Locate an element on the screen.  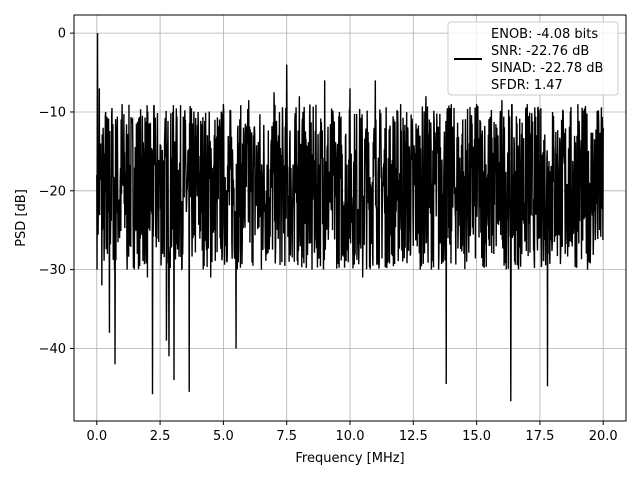
x-tick-label: 17.5 is located at coordinates (539, 436).